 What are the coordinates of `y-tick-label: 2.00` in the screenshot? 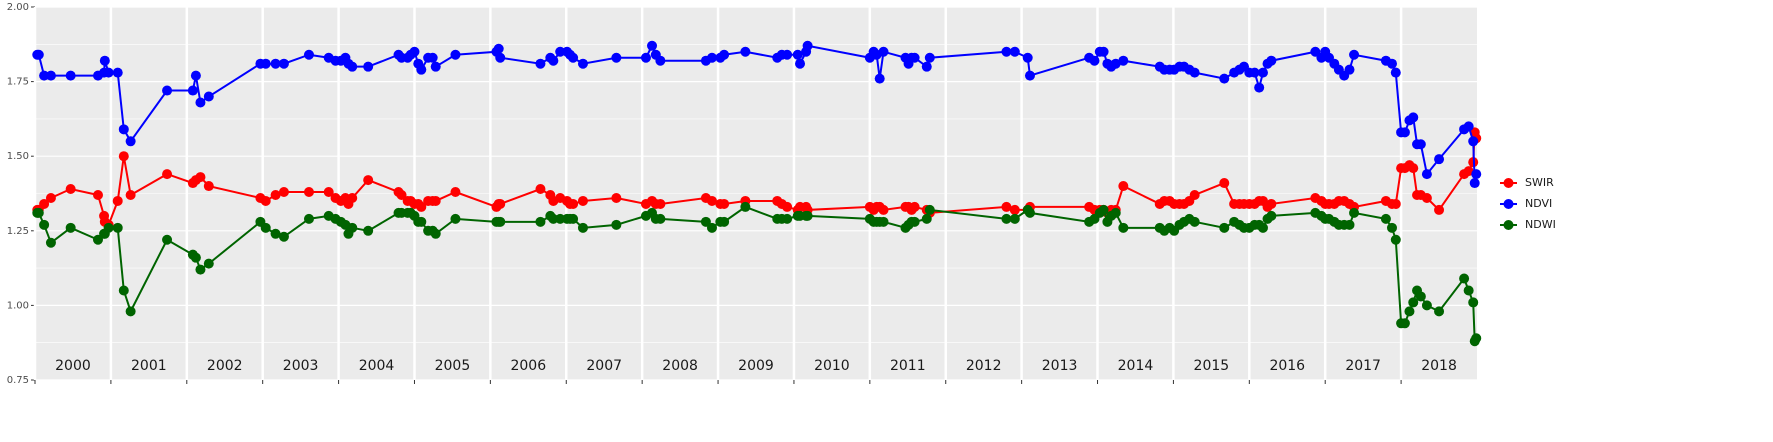 It's located at (18, 7).